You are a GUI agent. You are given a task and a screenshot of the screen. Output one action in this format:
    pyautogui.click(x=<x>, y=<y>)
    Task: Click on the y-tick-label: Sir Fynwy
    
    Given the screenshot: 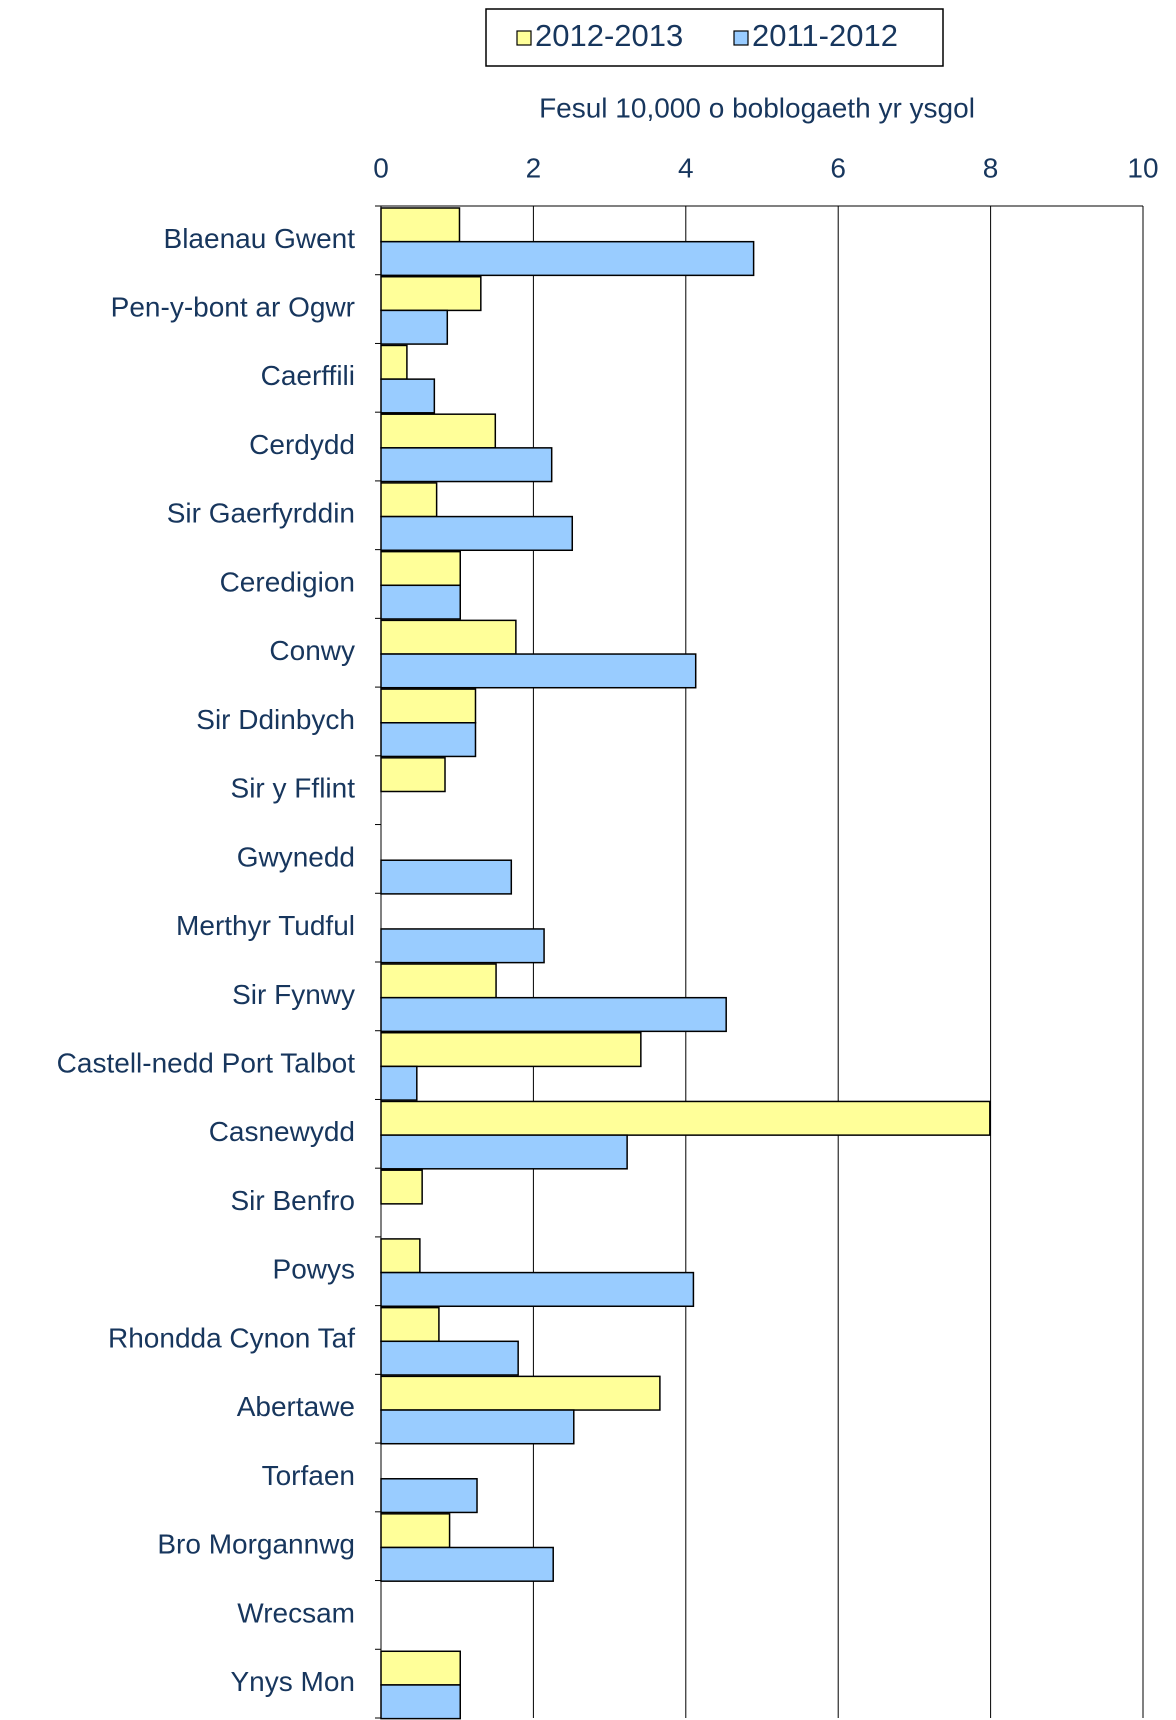 What is the action you would take?
    pyautogui.click(x=293, y=994)
    